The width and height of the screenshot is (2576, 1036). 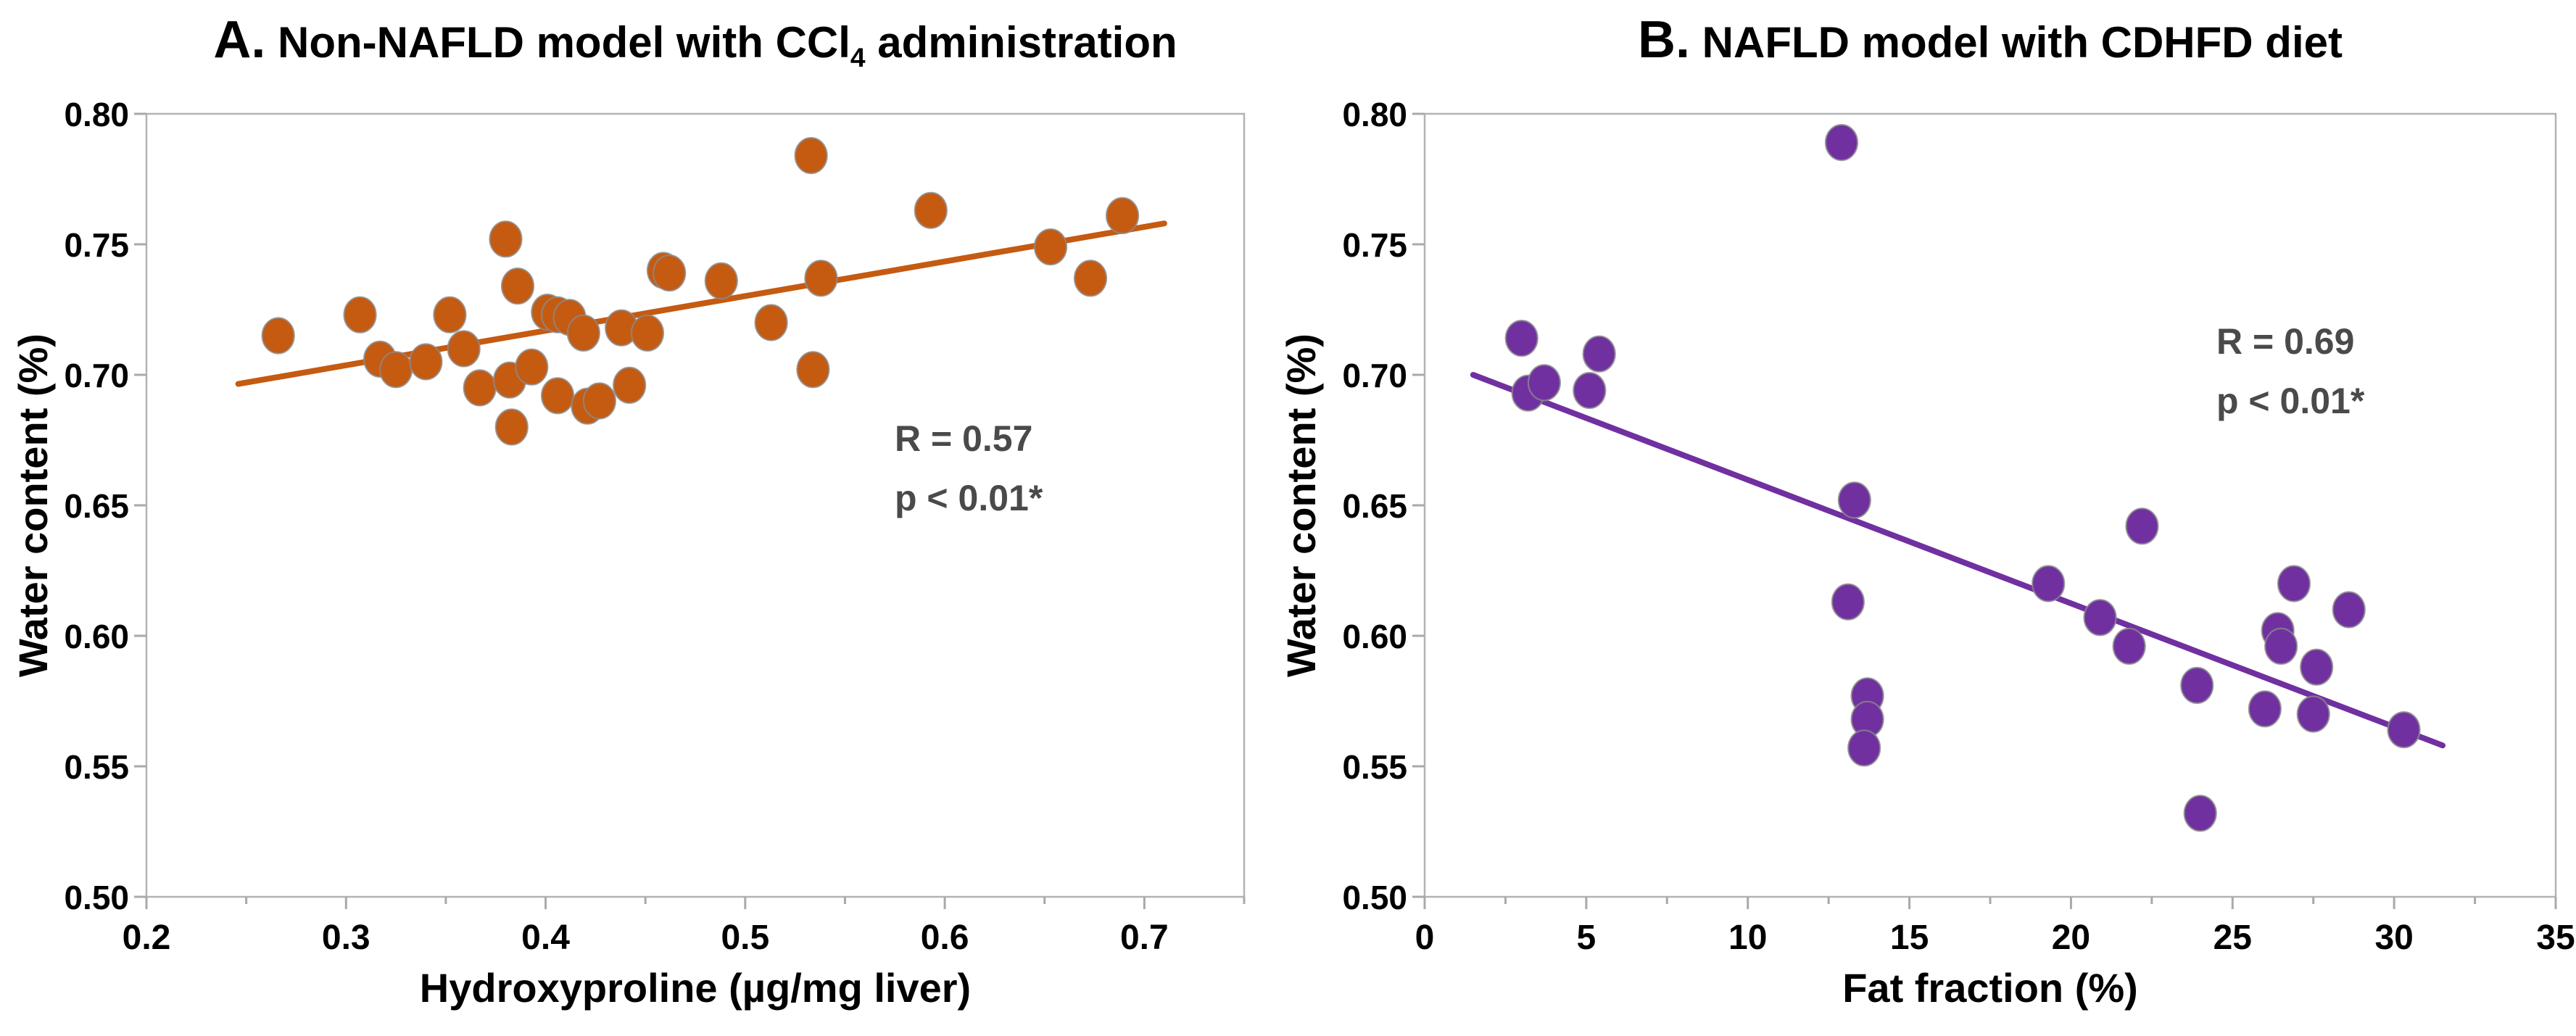 What do you see at coordinates (1990, 988) in the screenshot?
I see `panel-b-x-axis-title: Fat fraction (%)` at bounding box center [1990, 988].